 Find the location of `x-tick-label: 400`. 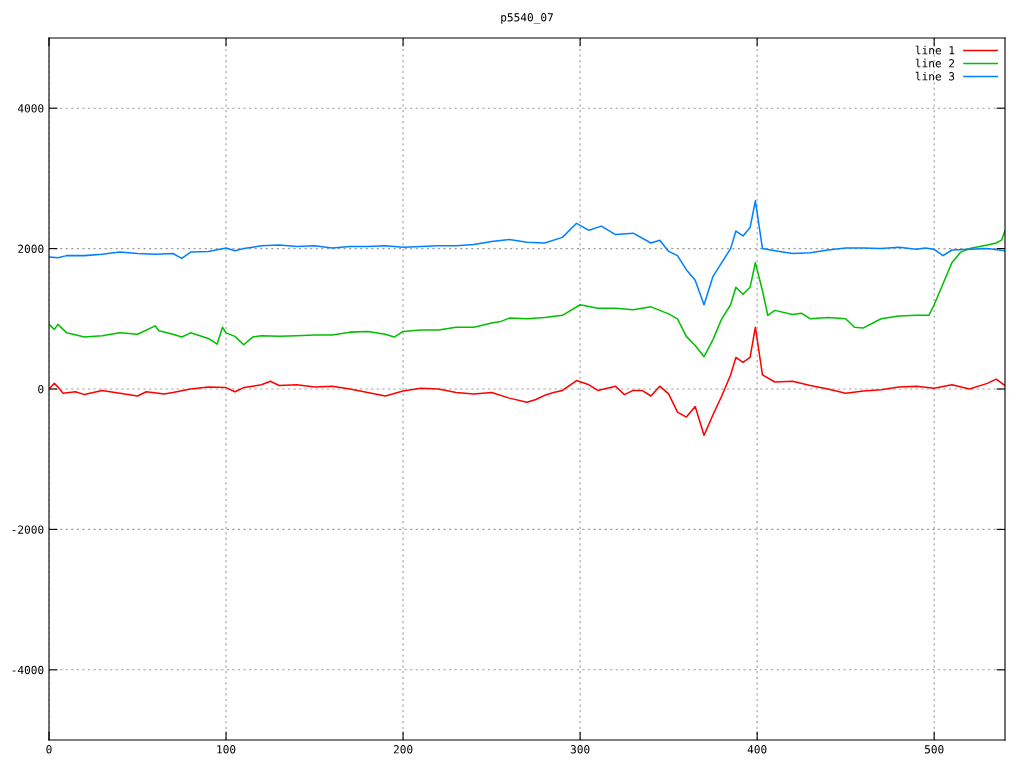

x-tick-label: 400 is located at coordinates (757, 749).